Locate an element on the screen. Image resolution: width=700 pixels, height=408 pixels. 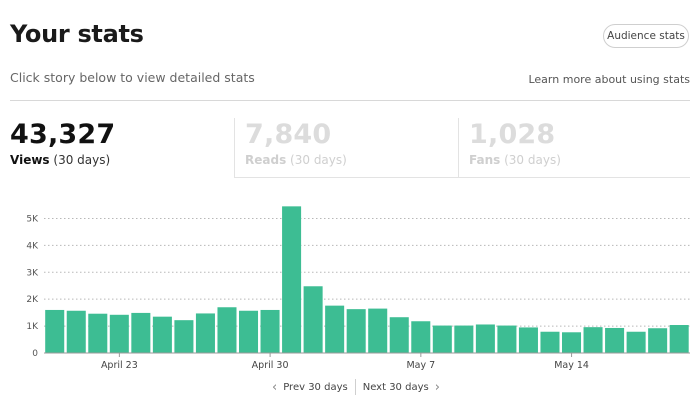
y-tick-label: 4K is located at coordinates (32, 246).